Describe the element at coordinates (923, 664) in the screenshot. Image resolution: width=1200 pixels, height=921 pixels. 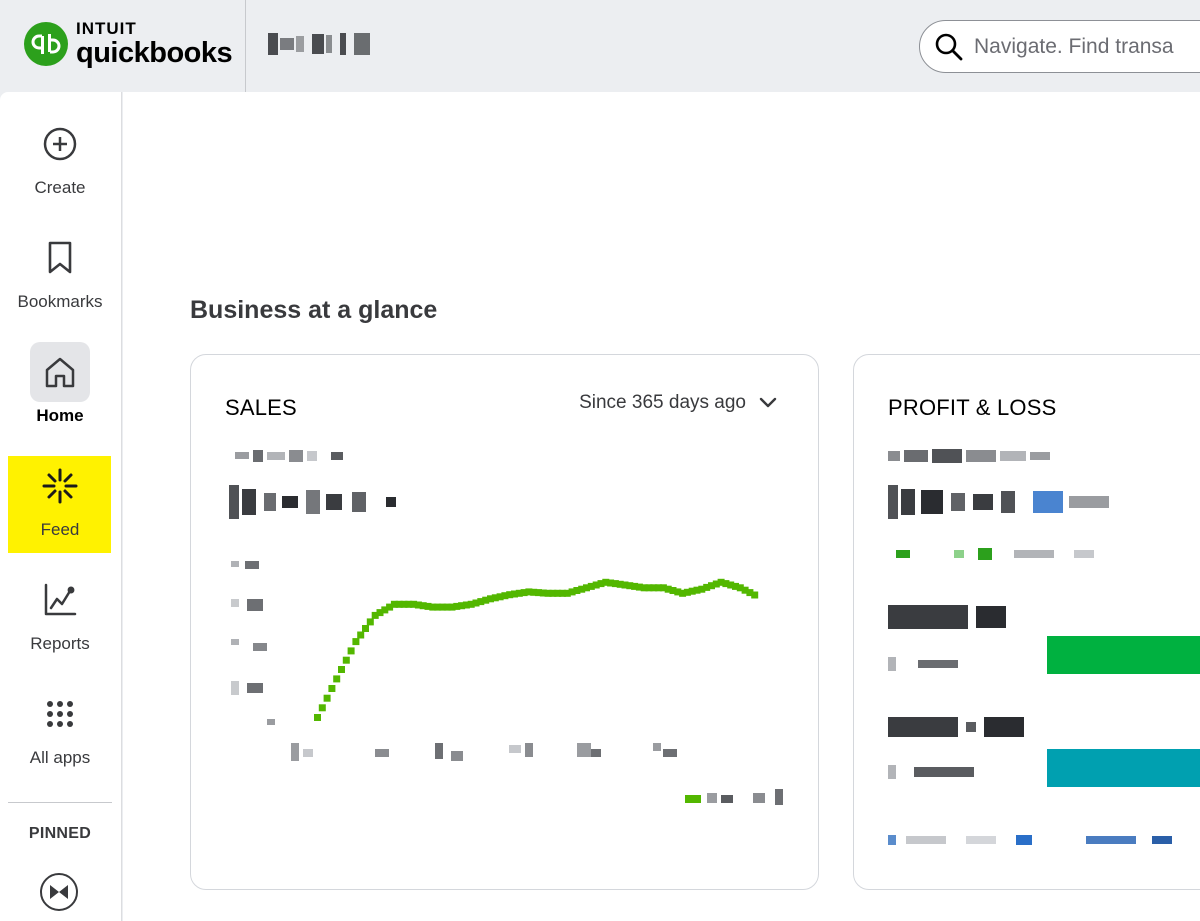
I see `income-label-redacted` at that location.